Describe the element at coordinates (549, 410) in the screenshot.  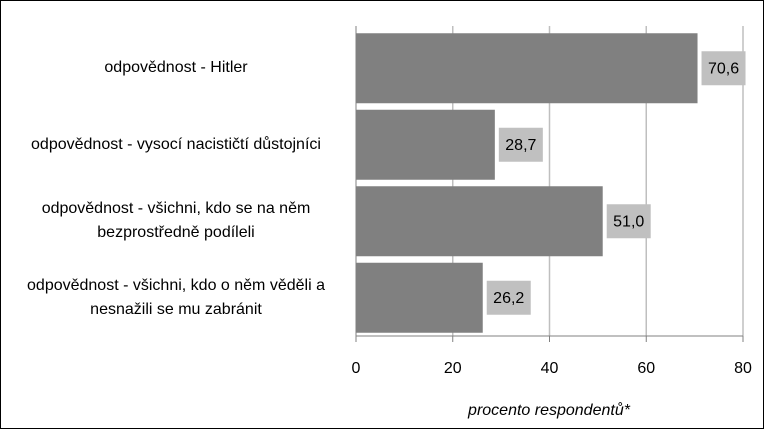
I see `x-axis-label: procento respondentů*` at that location.